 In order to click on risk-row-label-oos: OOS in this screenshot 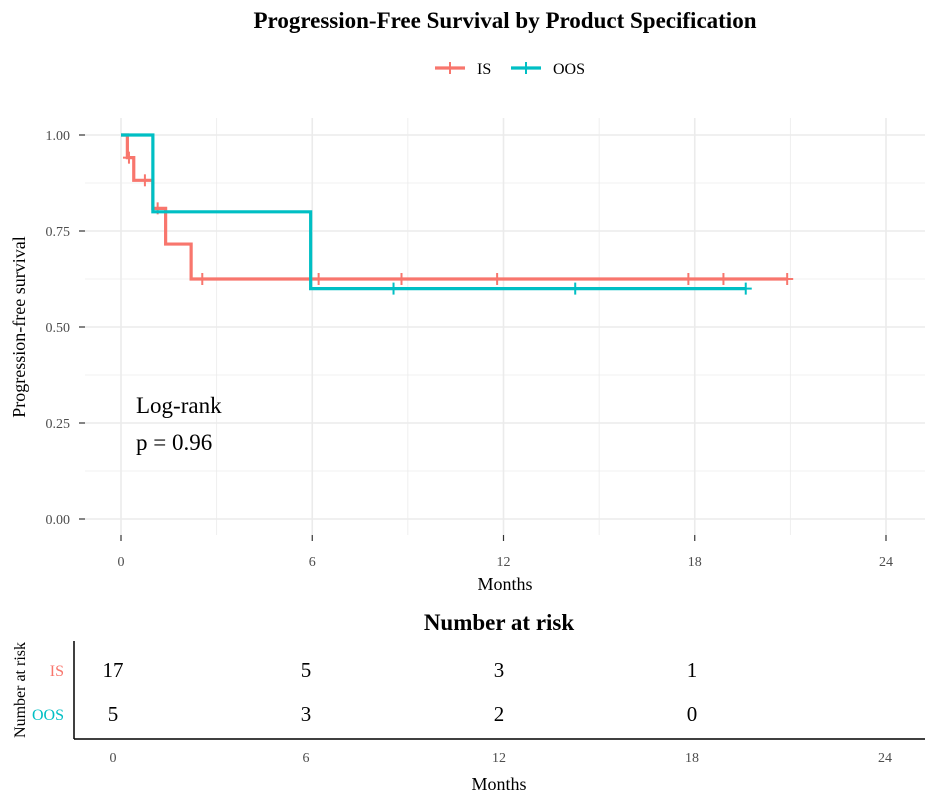, I will do `click(48, 715)`.